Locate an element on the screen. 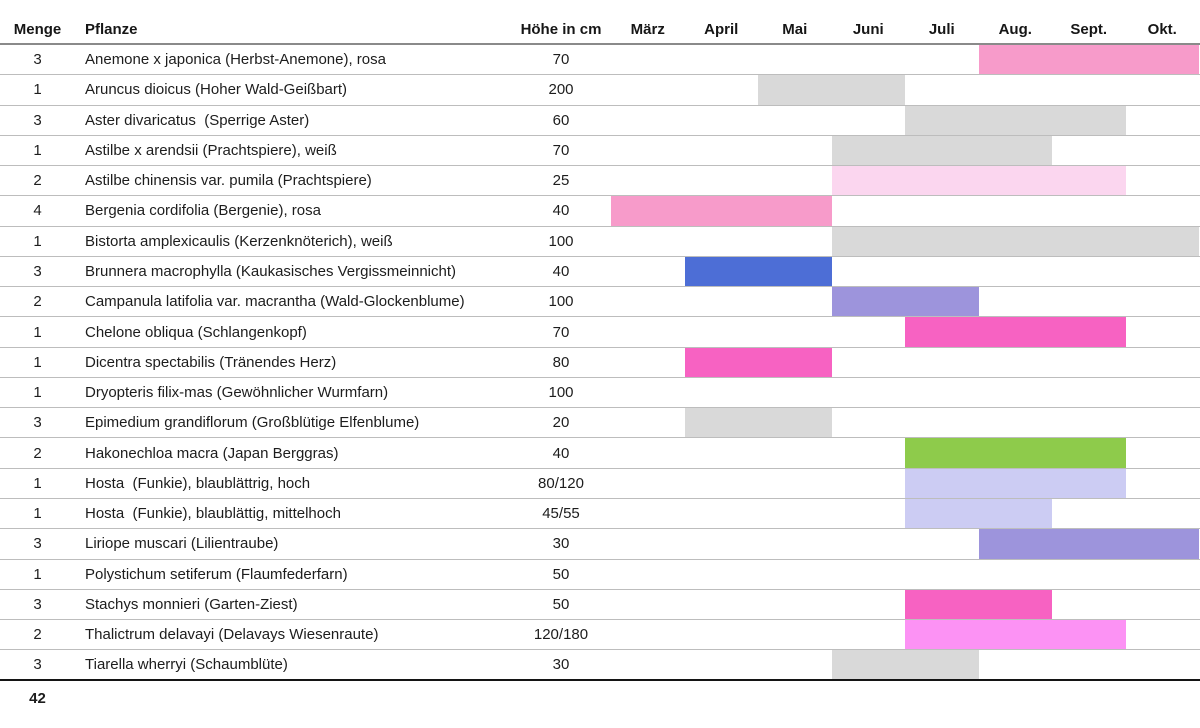  month-header-april: April is located at coordinates (721, 29).